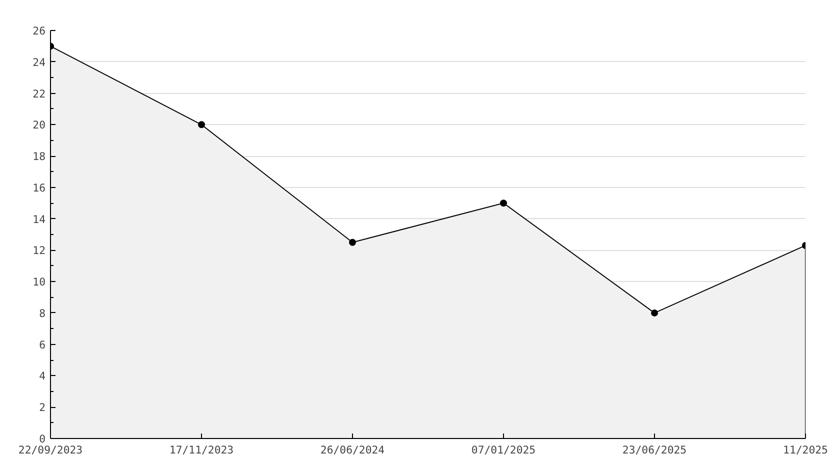  Describe the element at coordinates (352, 450) in the screenshot. I see `x-tick-label: 26/06/2024` at that location.